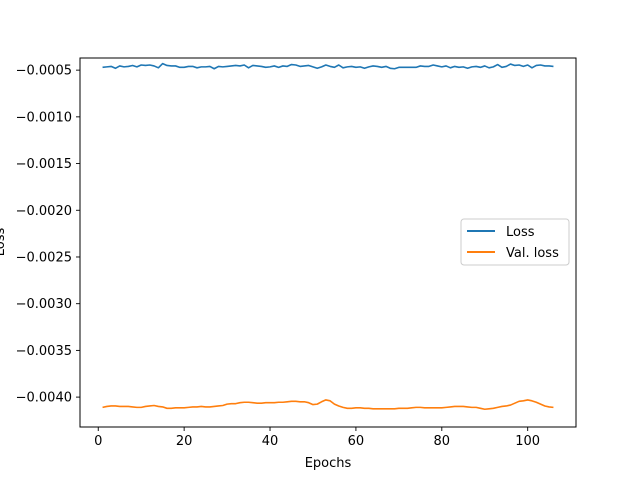  I want to click on x-tick-label: 60, so click(356, 441).